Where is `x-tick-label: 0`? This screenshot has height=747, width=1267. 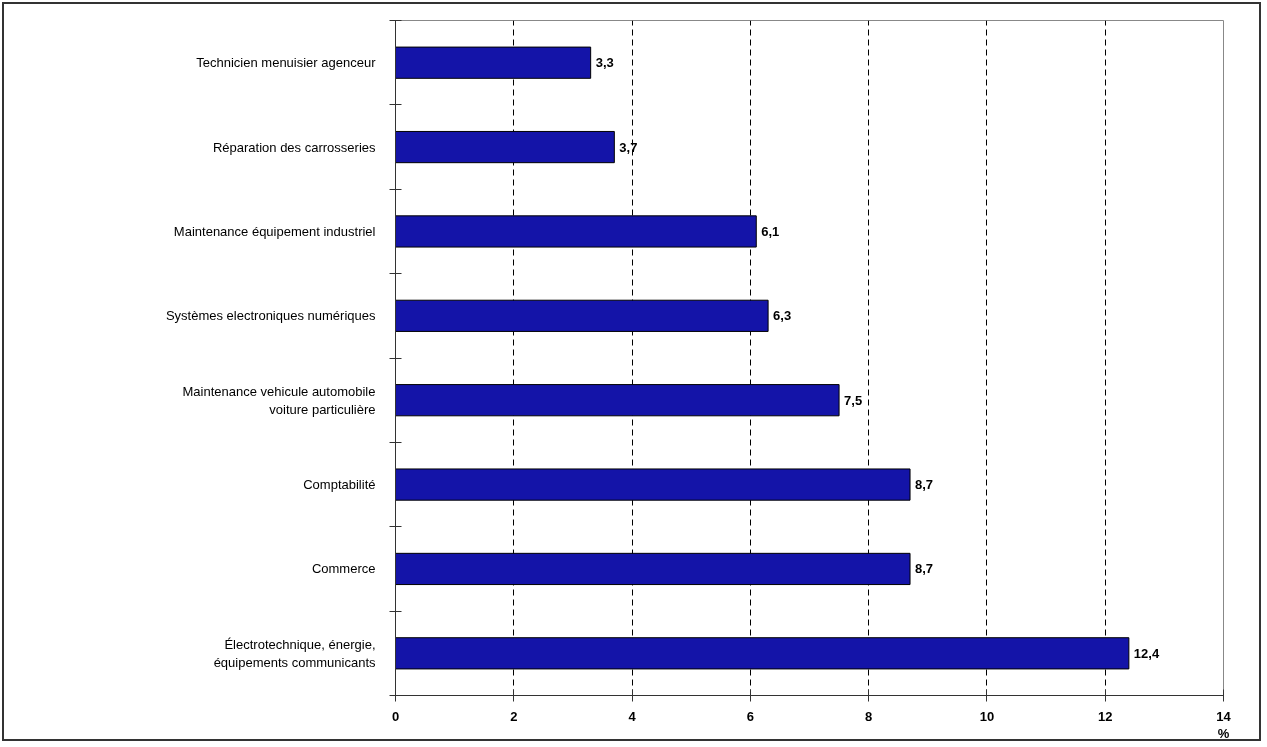
x-tick-label: 0 is located at coordinates (395, 716).